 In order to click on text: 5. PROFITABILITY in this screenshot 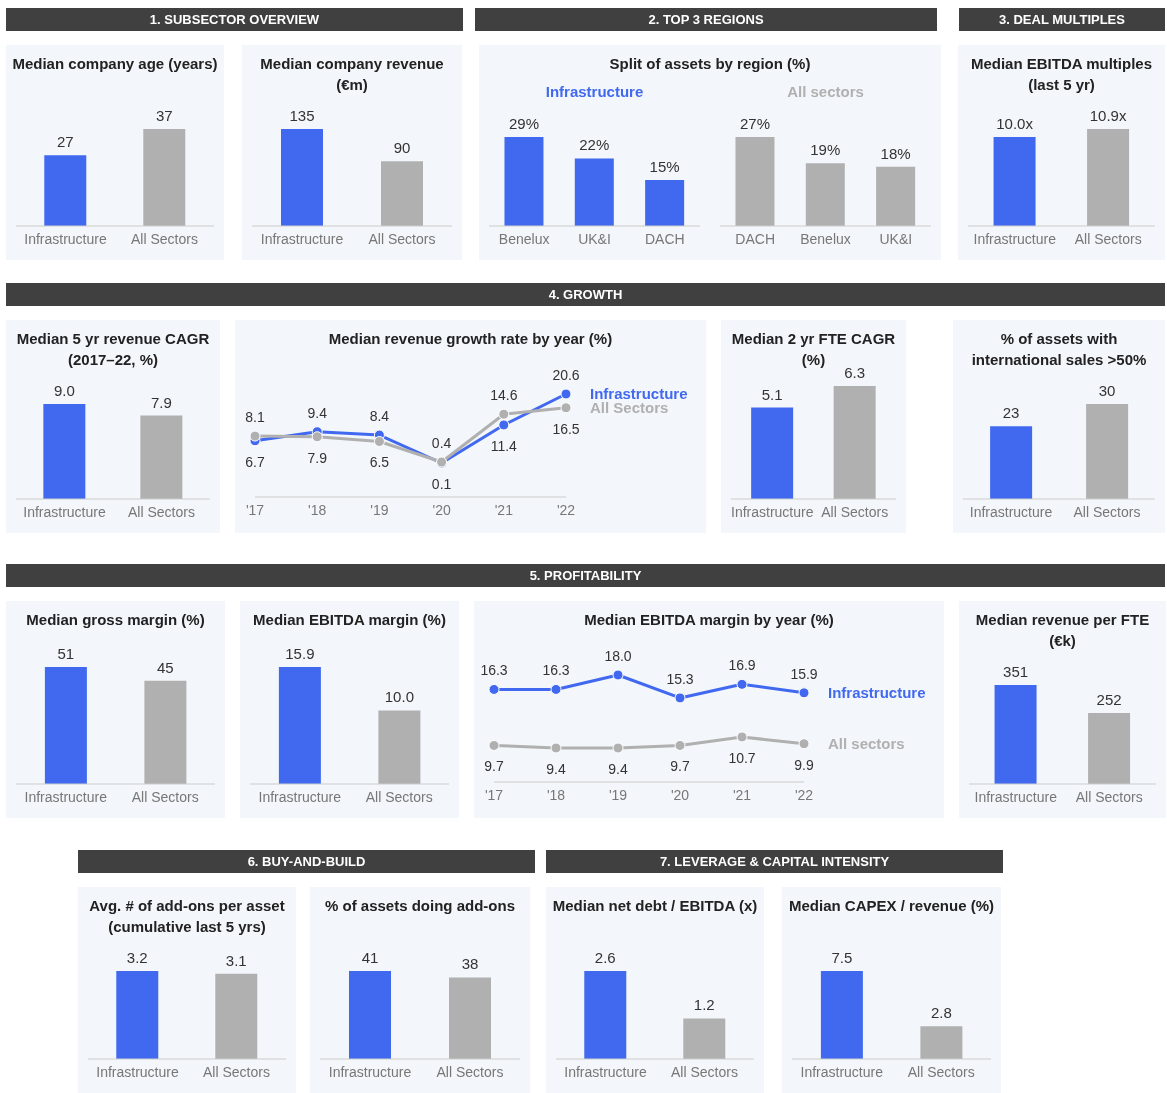, I will do `click(585, 575)`.